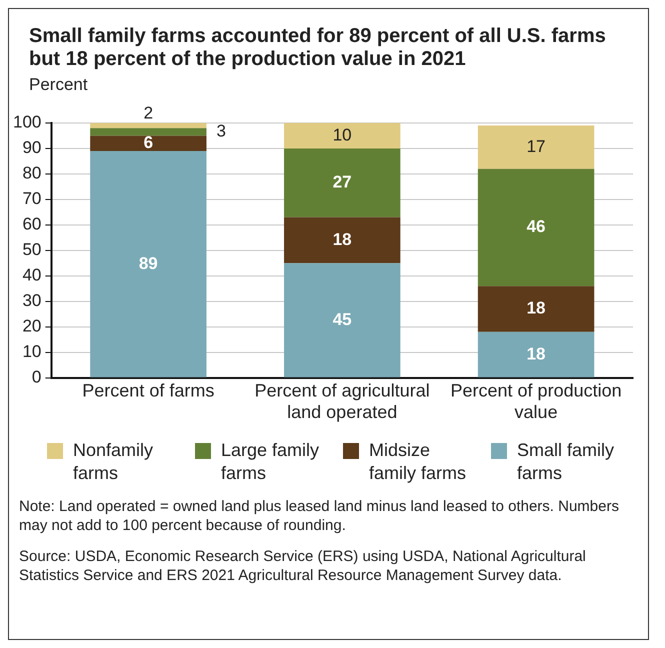 The height and width of the screenshot is (648, 665). I want to click on legend-label: Midsize family farms, so click(418, 462).